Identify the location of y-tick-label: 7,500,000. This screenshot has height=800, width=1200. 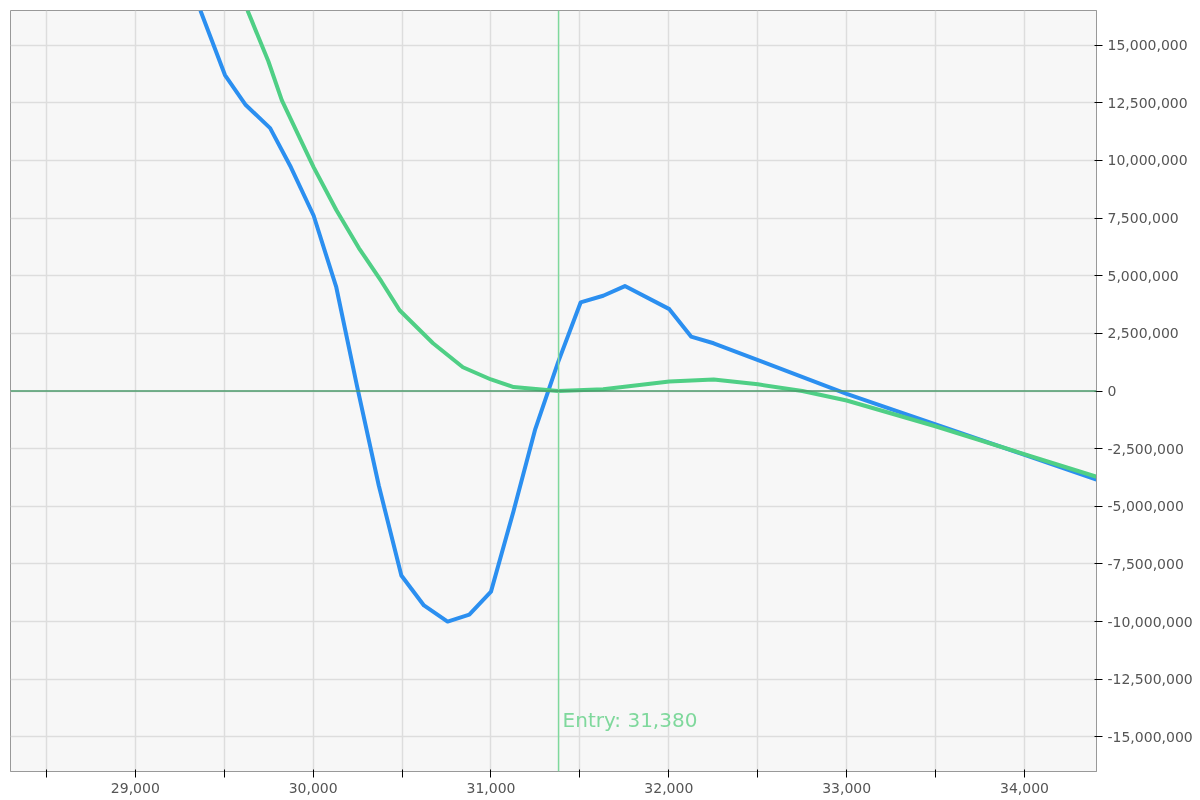
(1143, 218).